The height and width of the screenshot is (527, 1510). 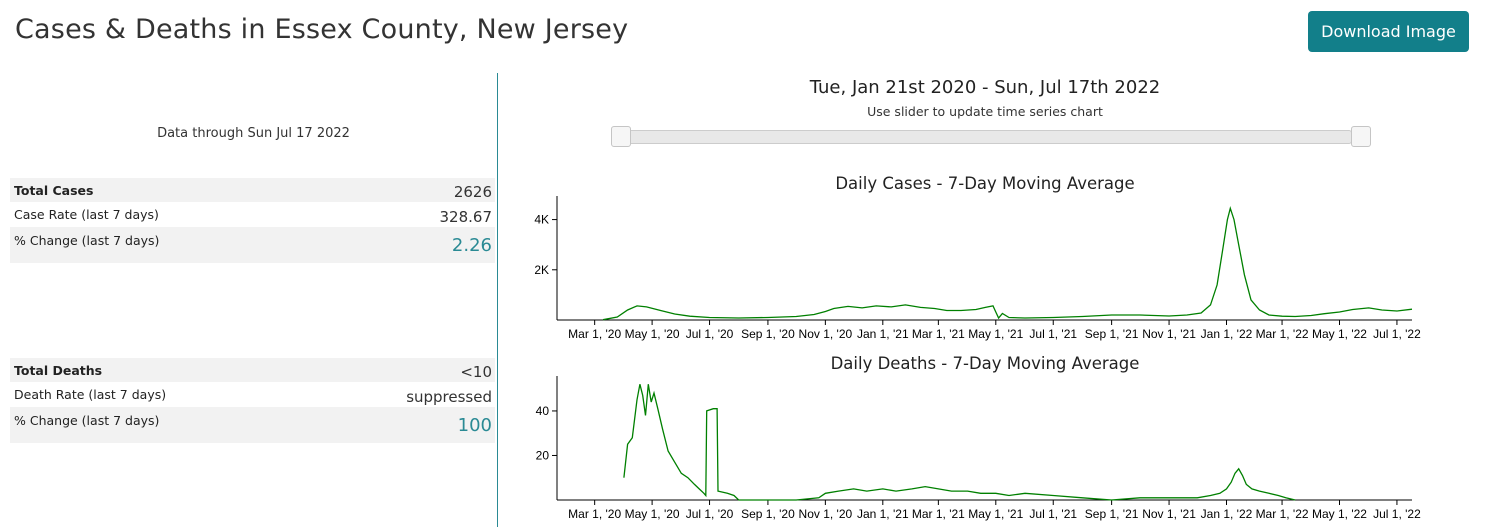 I want to click on stat-value: <10, so click(x=476, y=372).